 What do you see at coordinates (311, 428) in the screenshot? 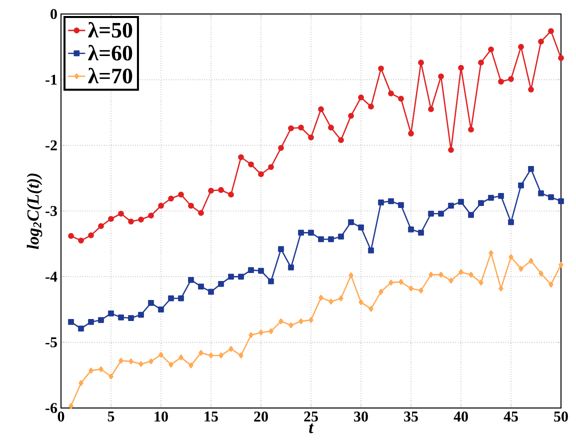
I see `x-axis-title: t` at bounding box center [311, 428].